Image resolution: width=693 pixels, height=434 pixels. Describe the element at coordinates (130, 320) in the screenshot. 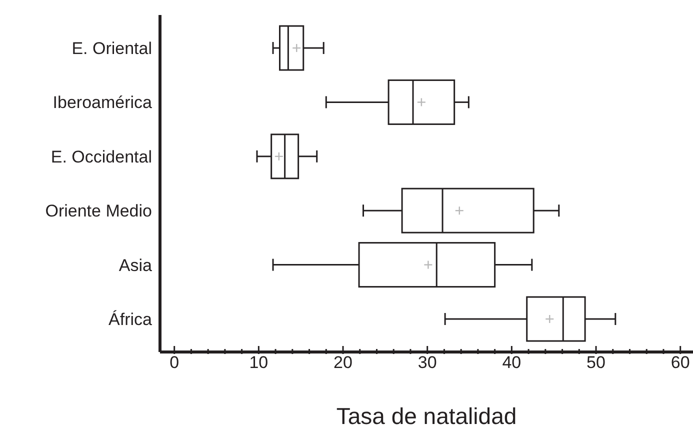

I see `y-tick-label: África` at that location.